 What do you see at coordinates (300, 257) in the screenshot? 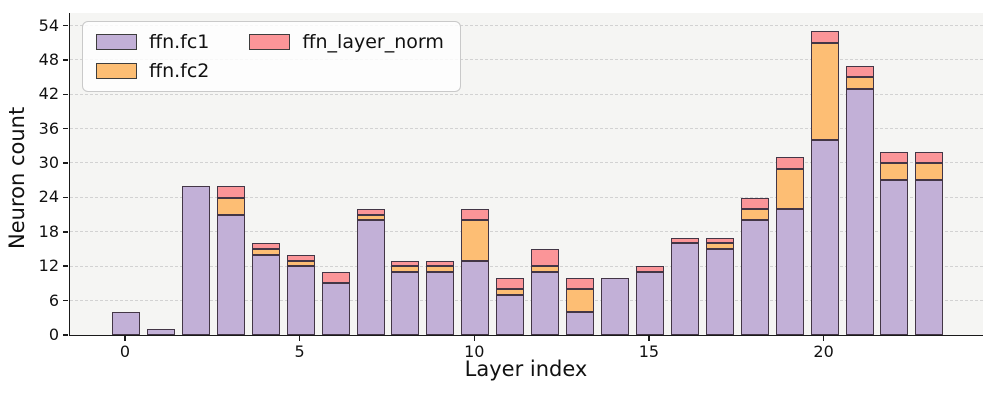
I see `bar-layer-5-ffn_layer_norm` at bounding box center [300, 257].